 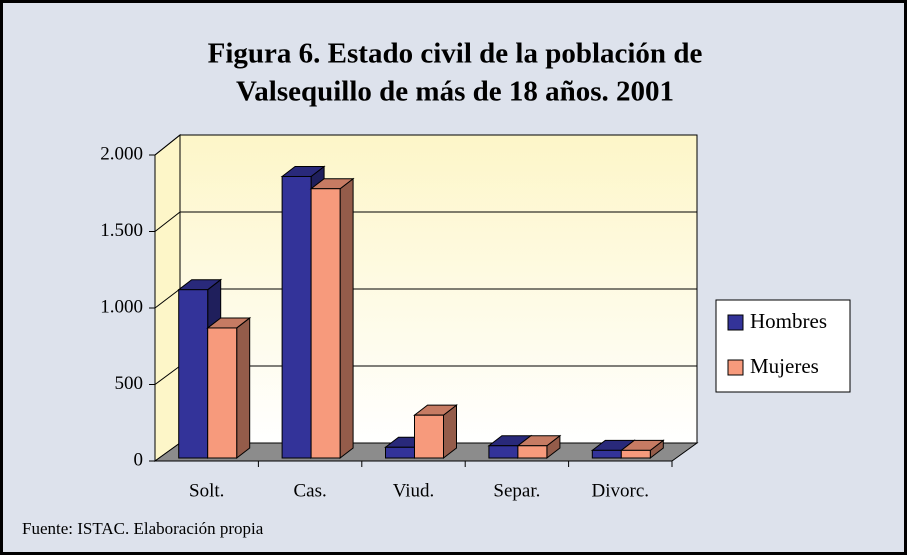 What do you see at coordinates (455, 92) in the screenshot?
I see `chart-title: Valsequillo de más de 18 años. 2001` at bounding box center [455, 92].